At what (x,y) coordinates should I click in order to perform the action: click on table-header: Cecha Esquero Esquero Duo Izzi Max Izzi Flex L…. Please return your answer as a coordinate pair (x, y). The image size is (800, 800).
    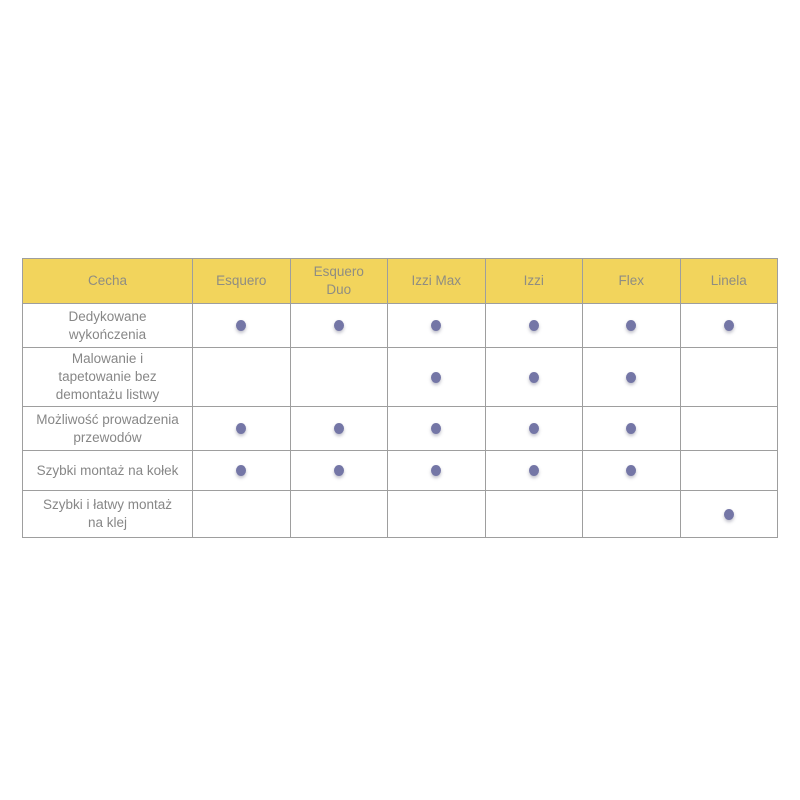
    Looking at the image, I should click on (400, 281).